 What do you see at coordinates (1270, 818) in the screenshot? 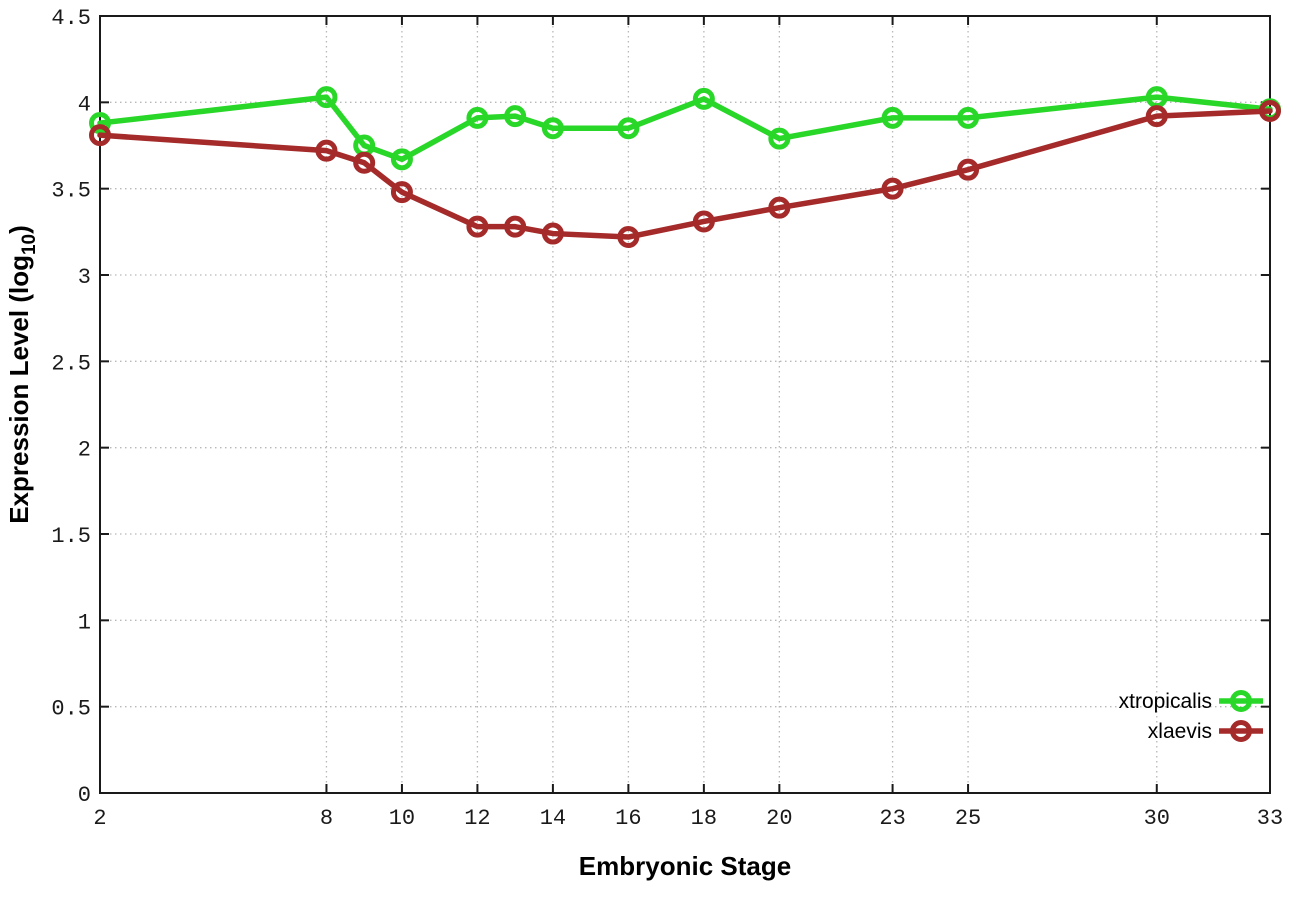
I see `x-tick-label: 33` at bounding box center [1270, 818].